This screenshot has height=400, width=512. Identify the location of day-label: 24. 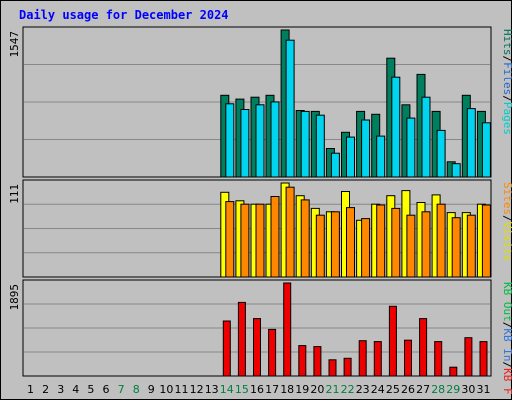
(378, 389).